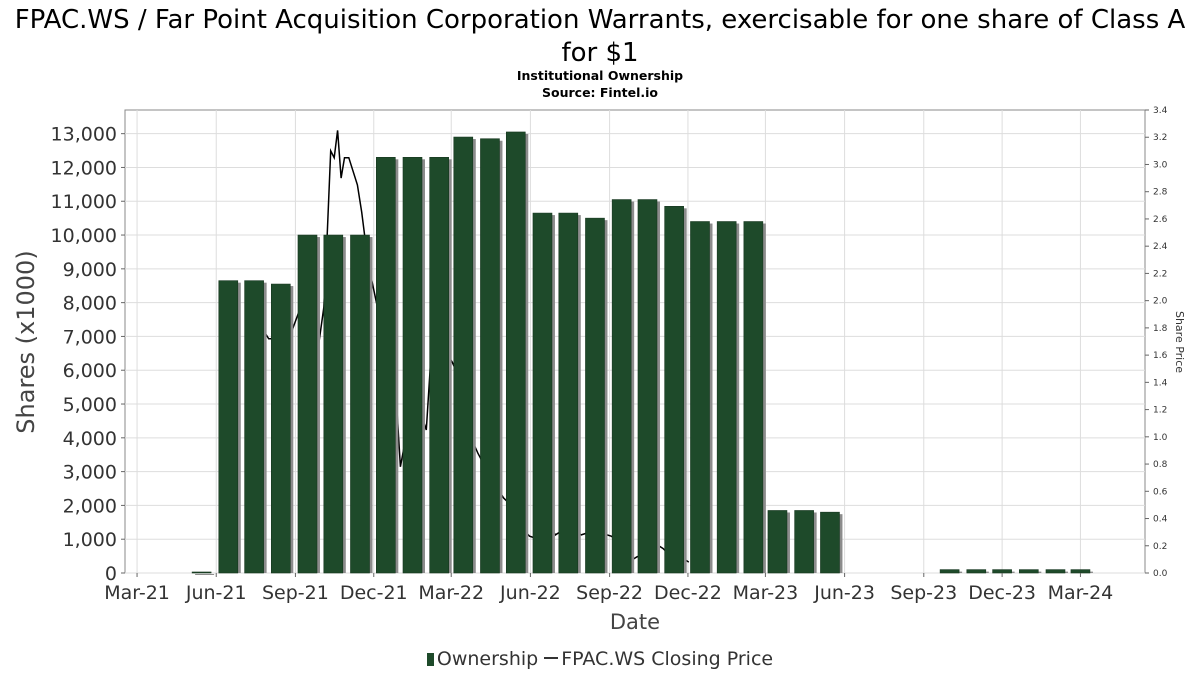 Image resolution: width=1200 pixels, height=675 pixels. I want to click on y2-tick-label: 3.2, so click(1160, 138).